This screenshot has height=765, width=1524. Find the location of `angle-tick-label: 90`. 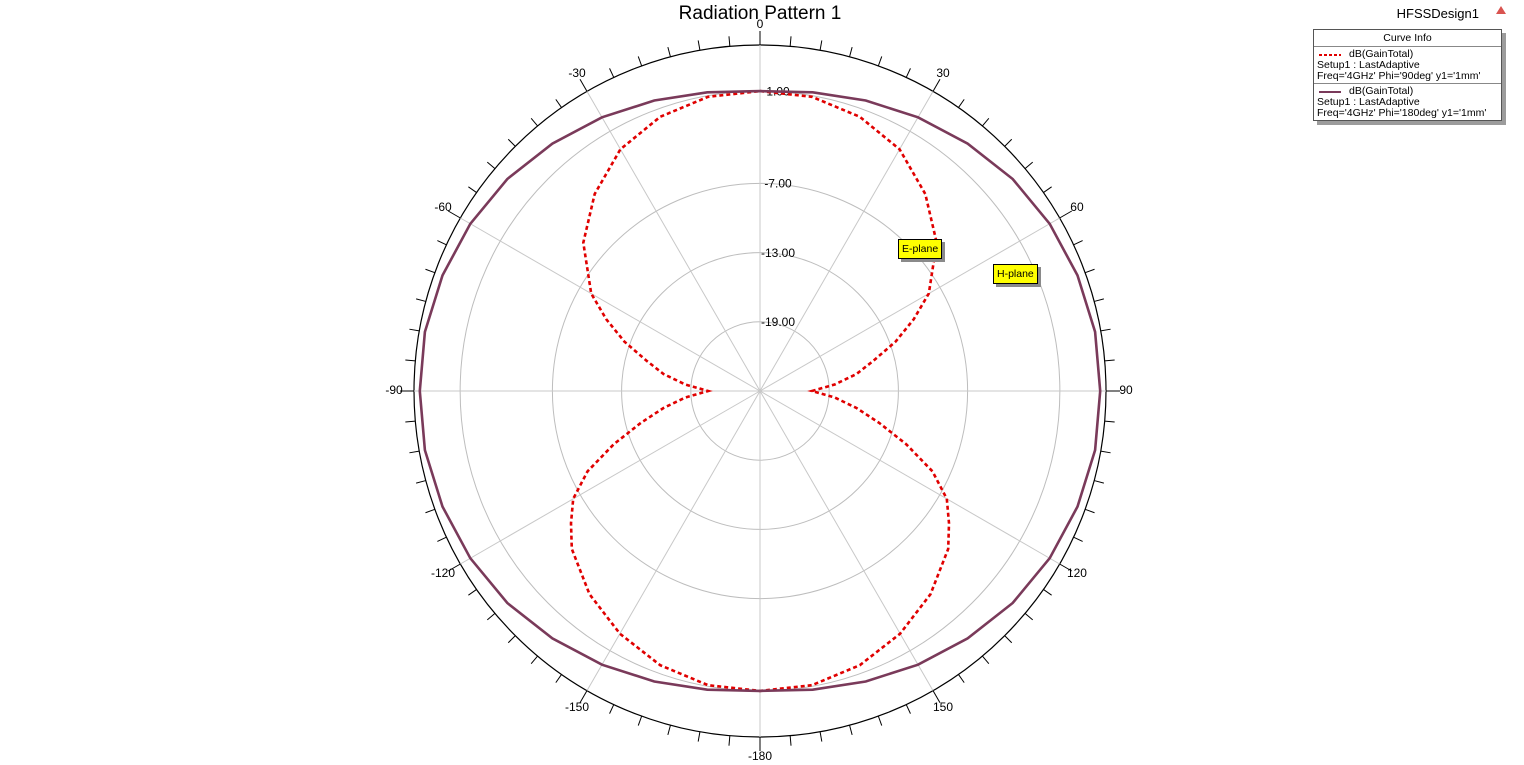

angle-tick-label: 90 is located at coordinates (1126, 390).